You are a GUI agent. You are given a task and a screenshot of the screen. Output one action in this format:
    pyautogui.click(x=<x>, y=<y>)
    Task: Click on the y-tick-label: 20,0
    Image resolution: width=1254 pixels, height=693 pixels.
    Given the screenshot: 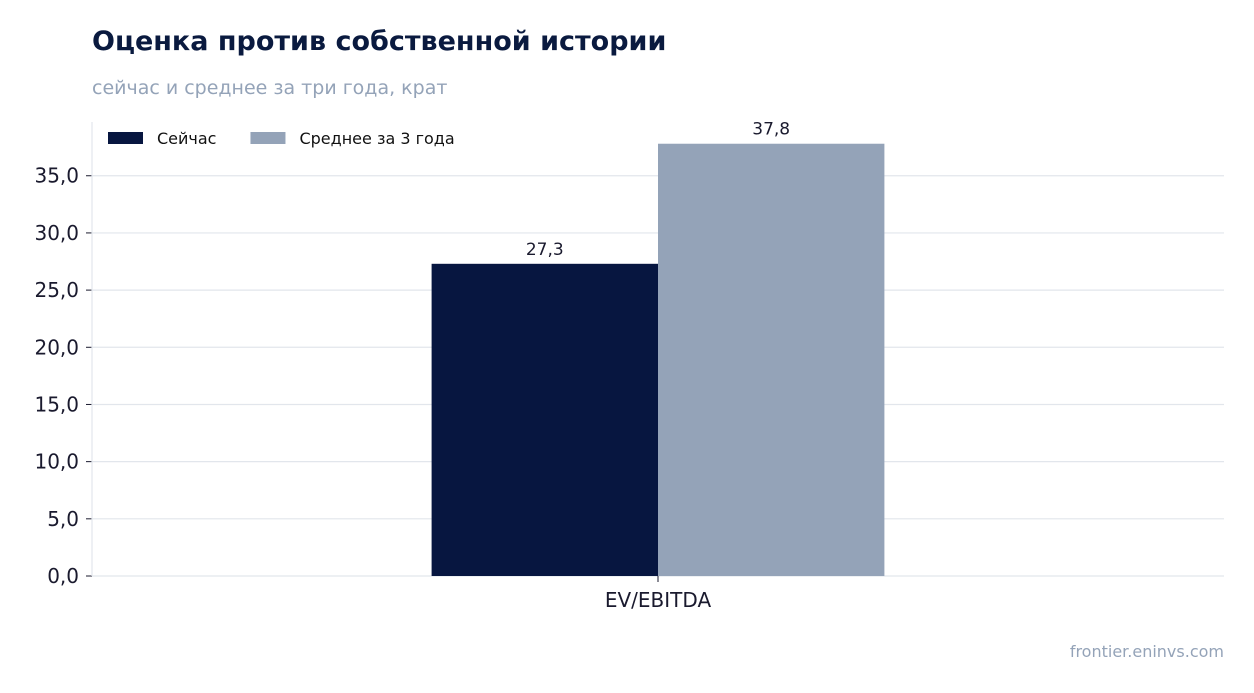 What is the action you would take?
    pyautogui.click(x=56, y=347)
    